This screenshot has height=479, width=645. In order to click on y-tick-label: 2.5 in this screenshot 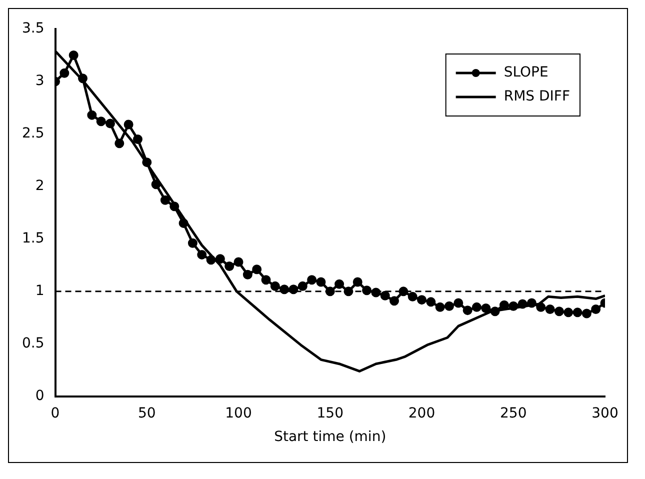, I will do `click(33, 134)`.